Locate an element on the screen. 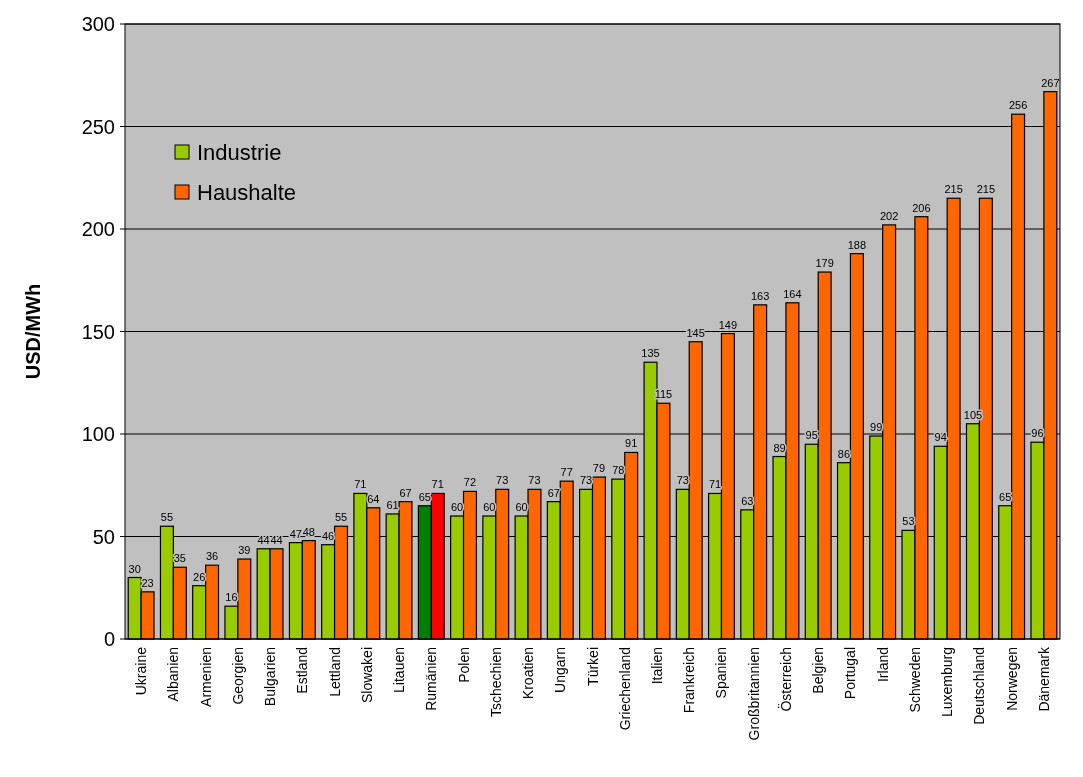 This screenshot has width=1083, height=777. data-label: 53 is located at coordinates (908, 521).